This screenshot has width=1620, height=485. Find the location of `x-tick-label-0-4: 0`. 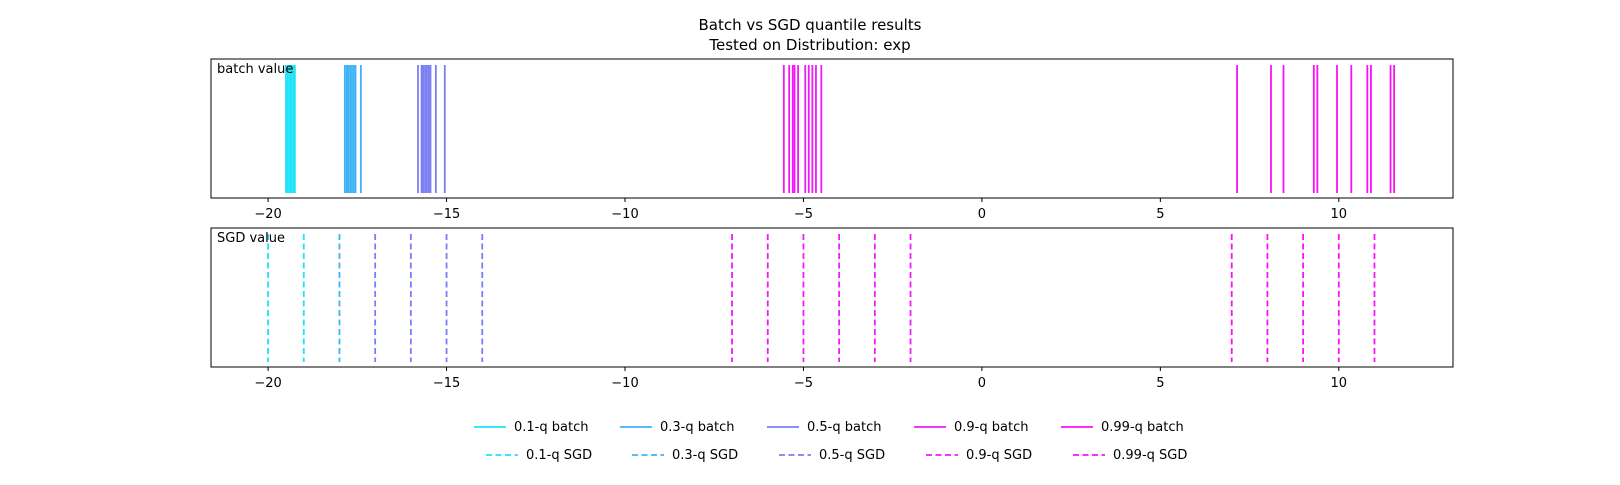

x-tick-label-0-4: 0 is located at coordinates (982, 214).